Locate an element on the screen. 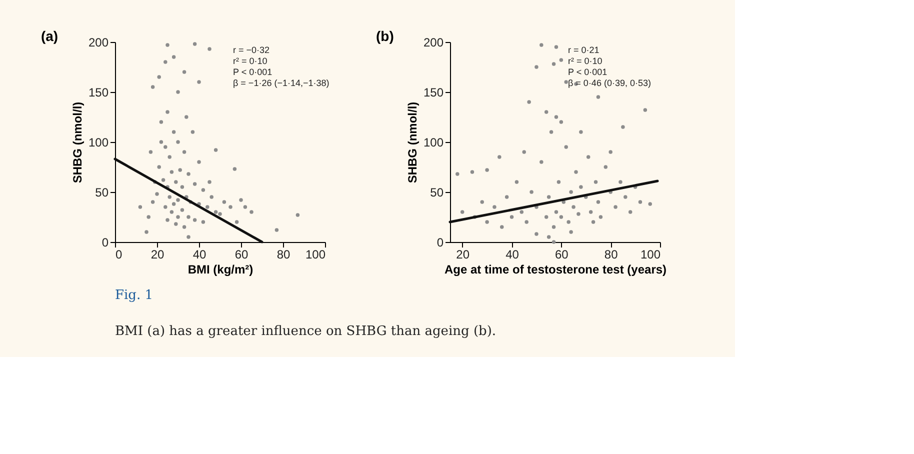  x-axis-title: BMI (kg/m²) is located at coordinates (221, 269).